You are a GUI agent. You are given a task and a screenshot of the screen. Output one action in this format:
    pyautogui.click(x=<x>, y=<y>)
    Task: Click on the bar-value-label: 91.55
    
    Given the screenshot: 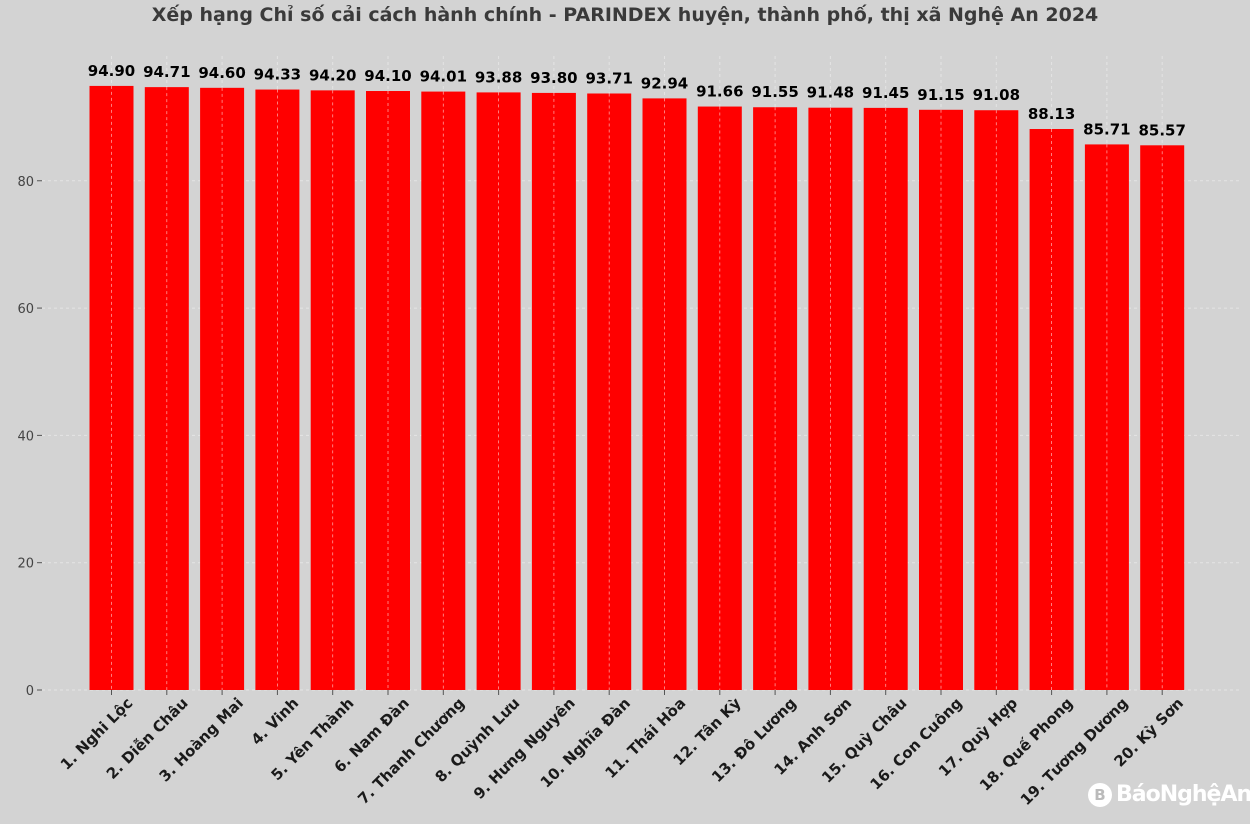 What is the action you would take?
    pyautogui.click(x=774, y=92)
    